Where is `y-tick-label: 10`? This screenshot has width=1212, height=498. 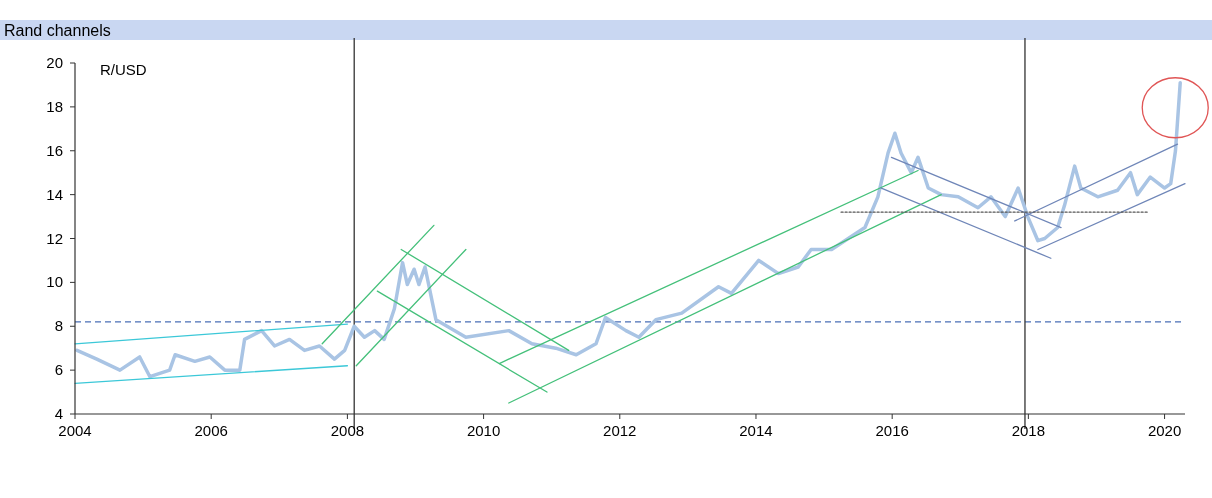 y-tick-label: 10 is located at coordinates (54, 282).